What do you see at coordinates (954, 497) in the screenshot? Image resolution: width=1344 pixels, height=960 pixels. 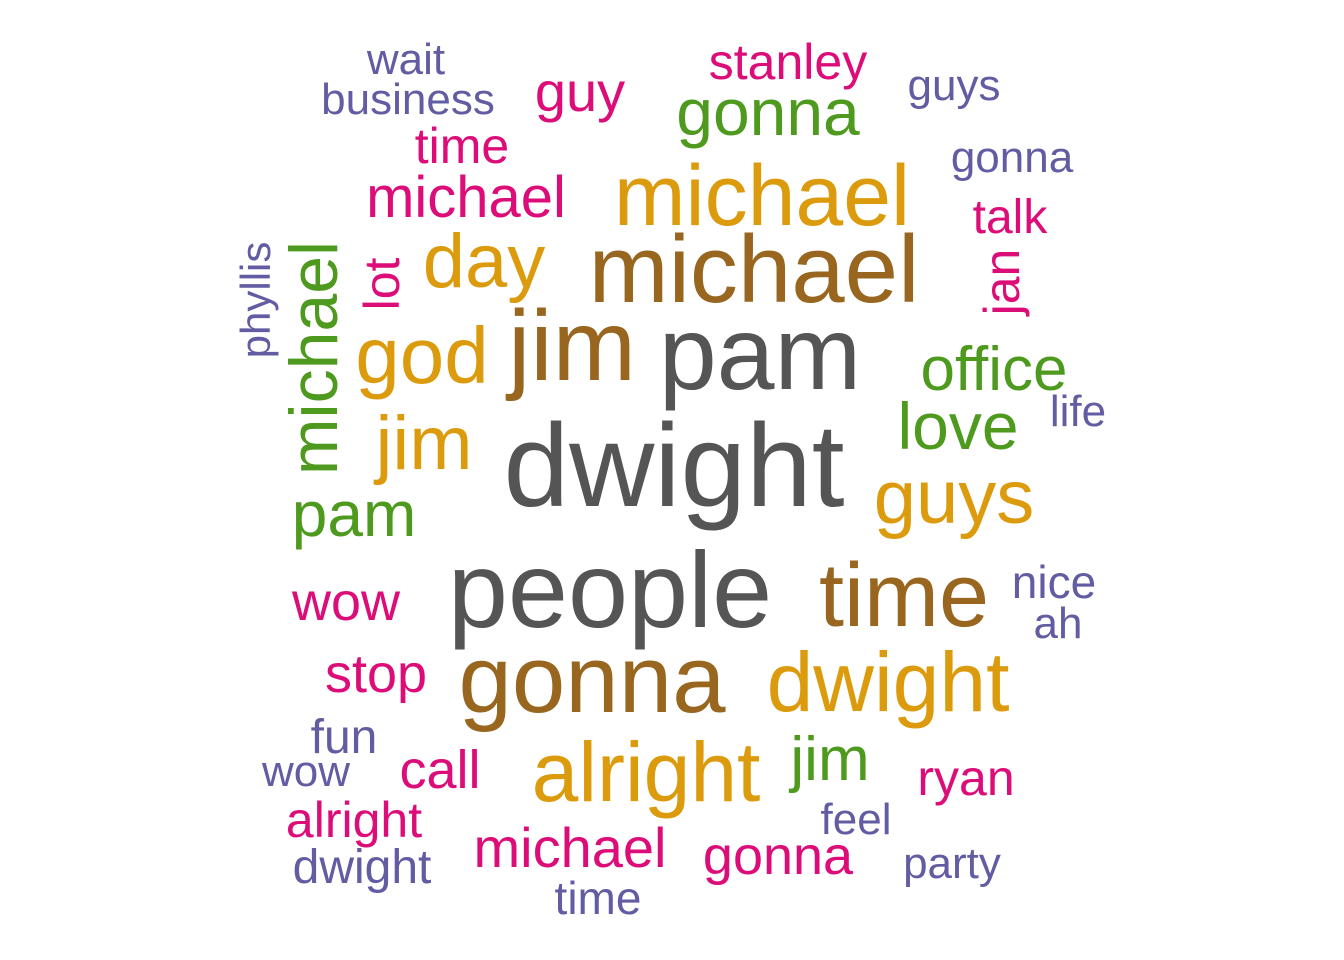 I see `word-guys-gold: guys` at bounding box center [954, 497].